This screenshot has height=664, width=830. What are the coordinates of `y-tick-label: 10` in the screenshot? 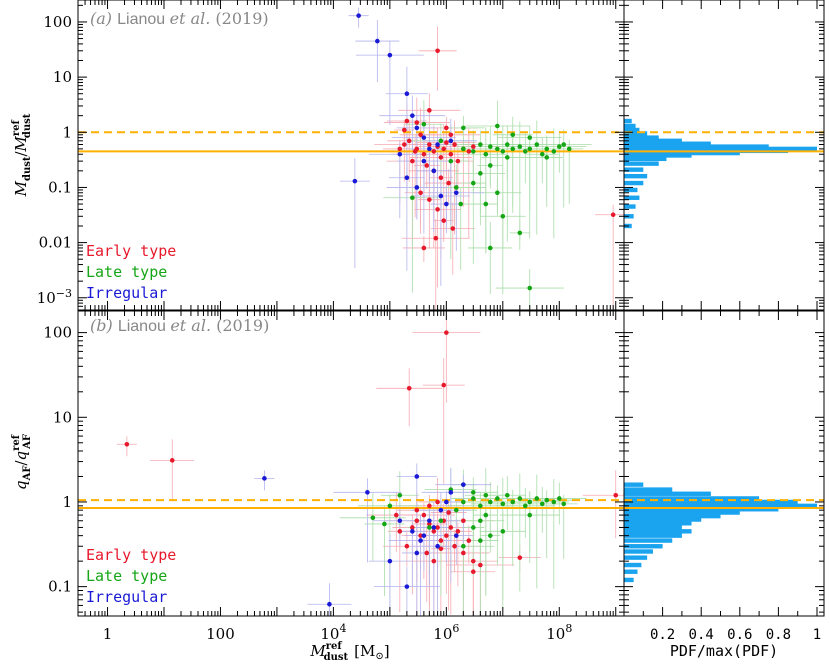 It's located at (62, 417).